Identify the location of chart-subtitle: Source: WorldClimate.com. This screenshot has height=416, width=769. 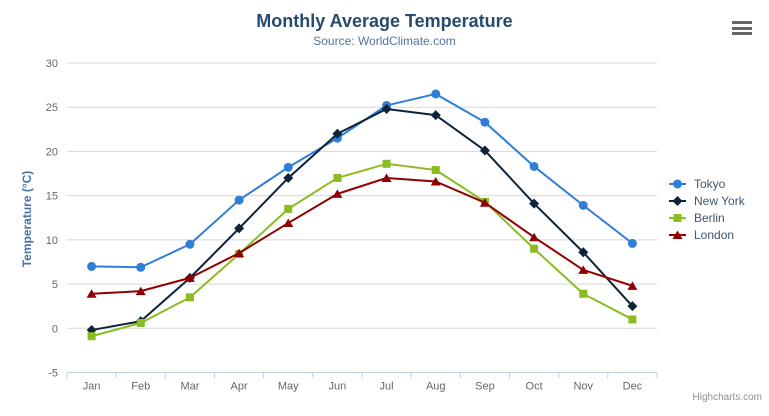
(384, 41).